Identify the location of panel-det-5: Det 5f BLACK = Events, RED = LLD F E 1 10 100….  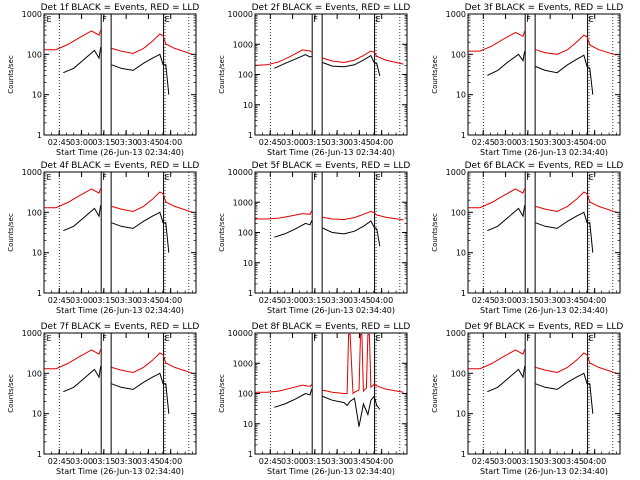
(314, 238).